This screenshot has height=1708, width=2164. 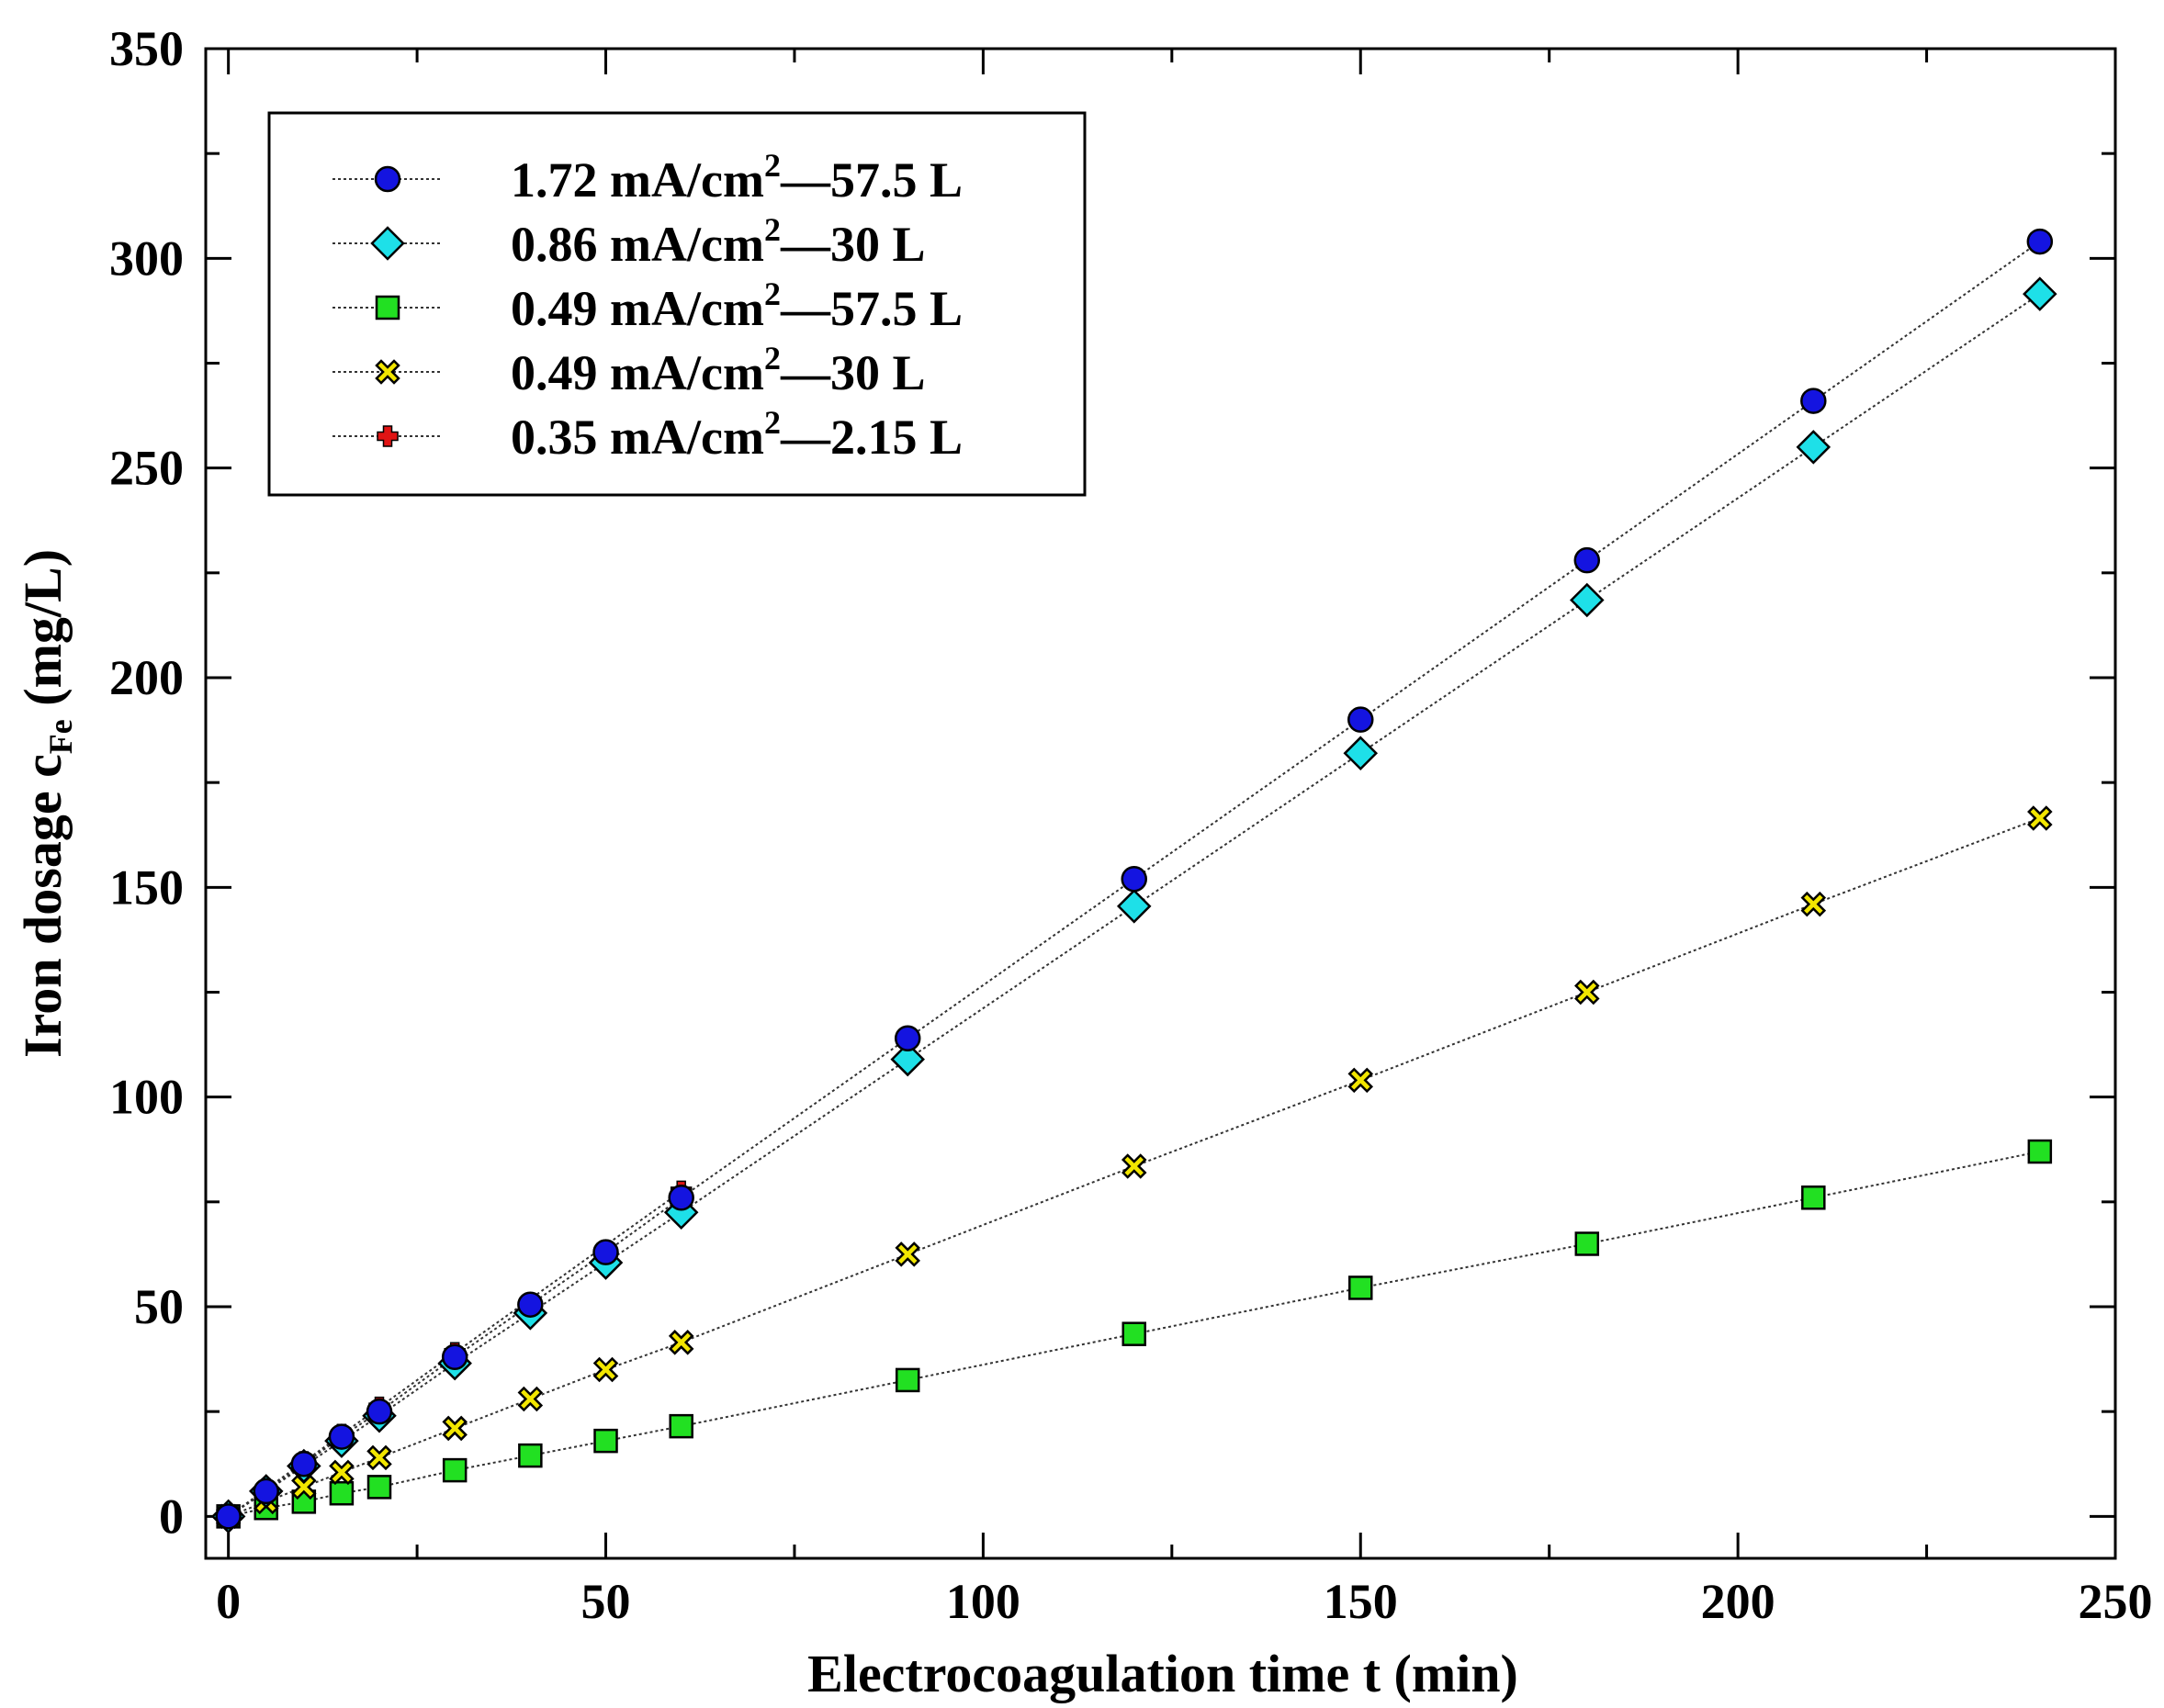 What do you see at coordinates (637, 438) in the screenshot?
I see `legend-label-text: 0.35 mA/cm` at bounding box center [637, 438].